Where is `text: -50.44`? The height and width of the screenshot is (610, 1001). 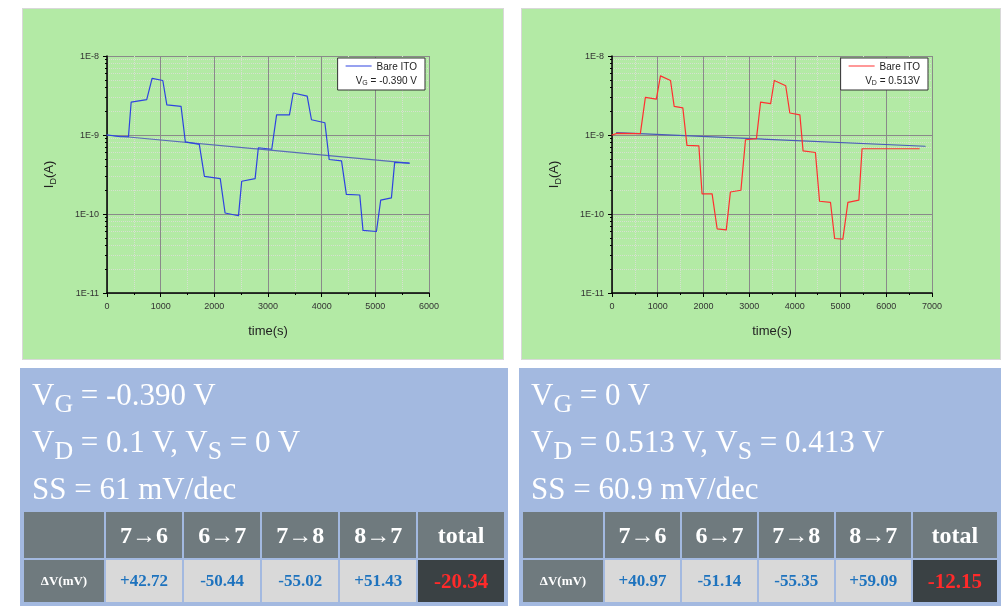 text: -50.44 is located at coordinates (222, 580).